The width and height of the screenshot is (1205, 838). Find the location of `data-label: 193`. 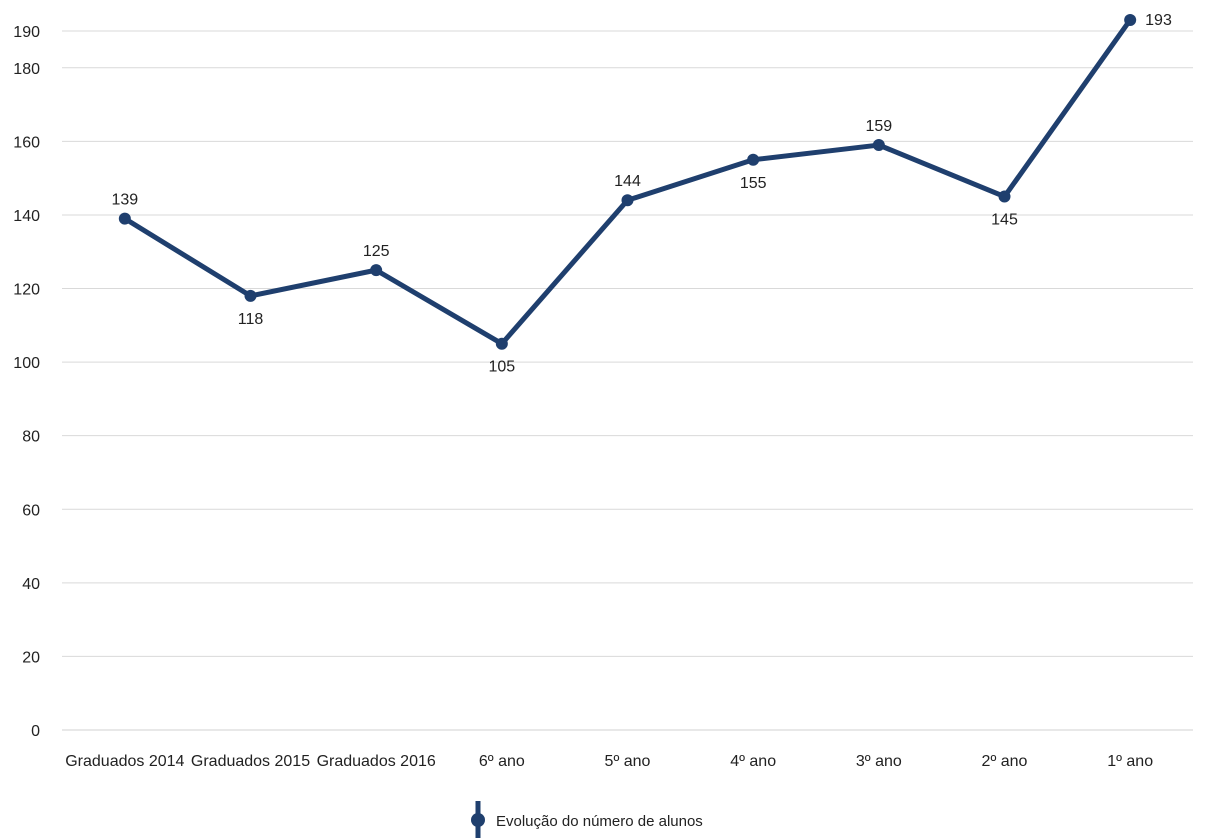

data-label: 193 is located at coordinates (1158, 20).